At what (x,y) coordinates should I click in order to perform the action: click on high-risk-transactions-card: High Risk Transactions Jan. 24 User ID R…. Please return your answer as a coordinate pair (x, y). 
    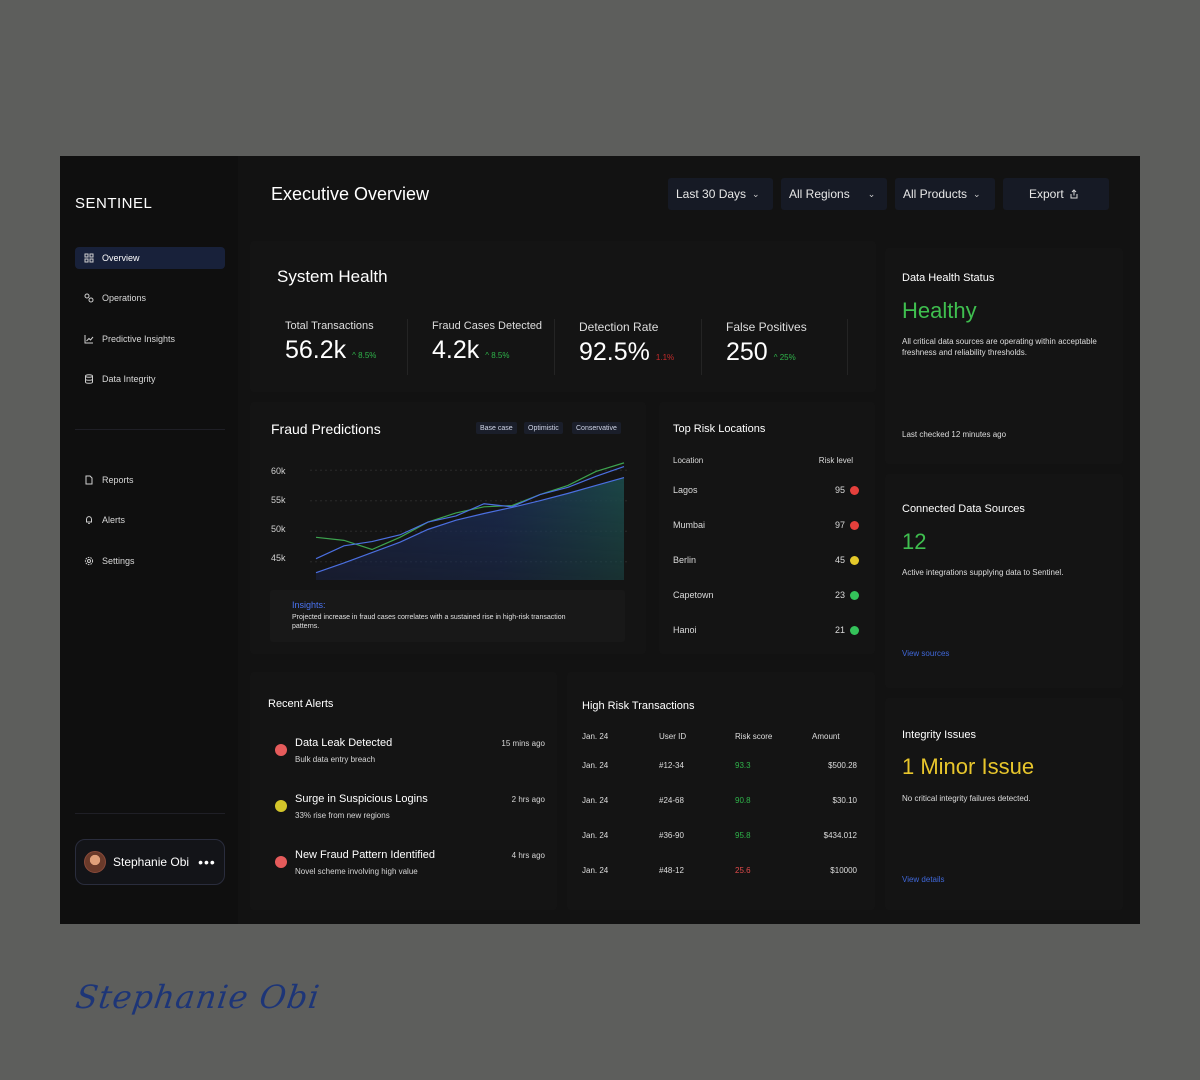
    Looking at the image, I should click on (721, 791).